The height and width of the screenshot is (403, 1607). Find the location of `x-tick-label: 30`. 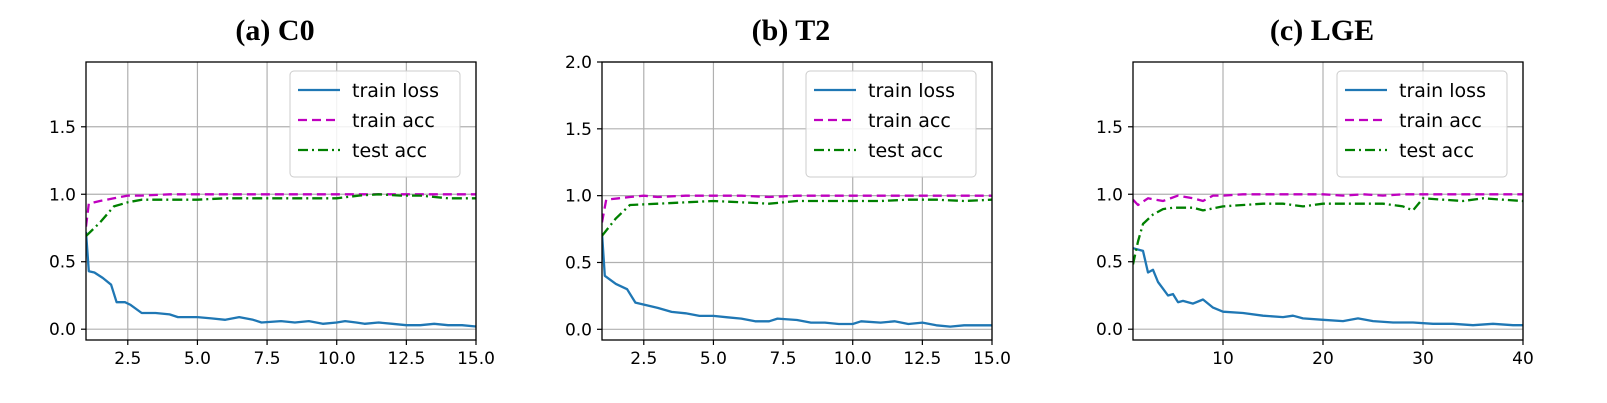

x-tick-label: 30 is located at coordinates (1423, 359).